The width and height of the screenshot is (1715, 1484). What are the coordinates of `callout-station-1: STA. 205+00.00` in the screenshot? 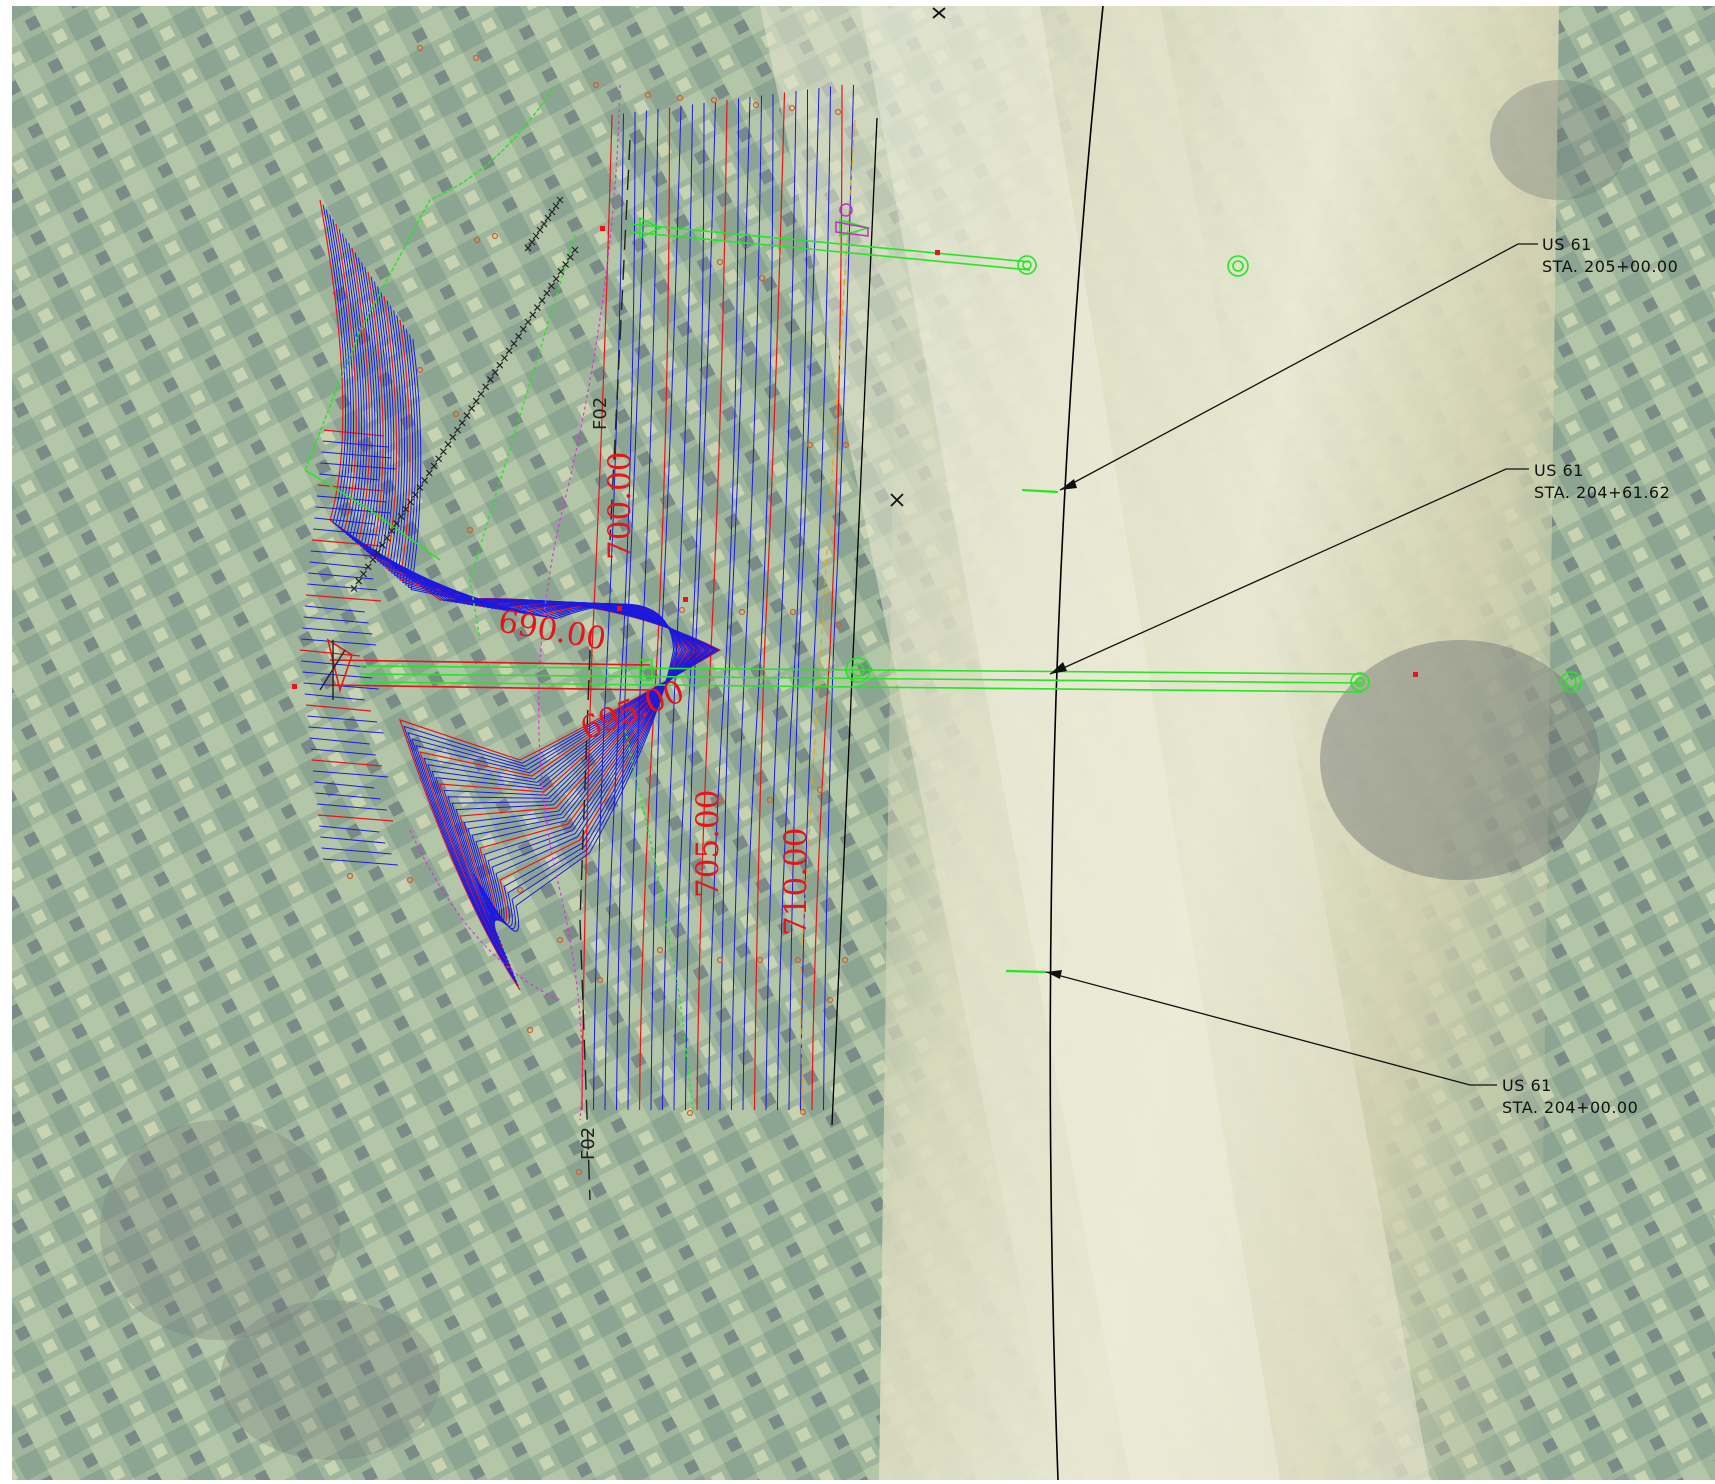 It's located at (1610, 266).